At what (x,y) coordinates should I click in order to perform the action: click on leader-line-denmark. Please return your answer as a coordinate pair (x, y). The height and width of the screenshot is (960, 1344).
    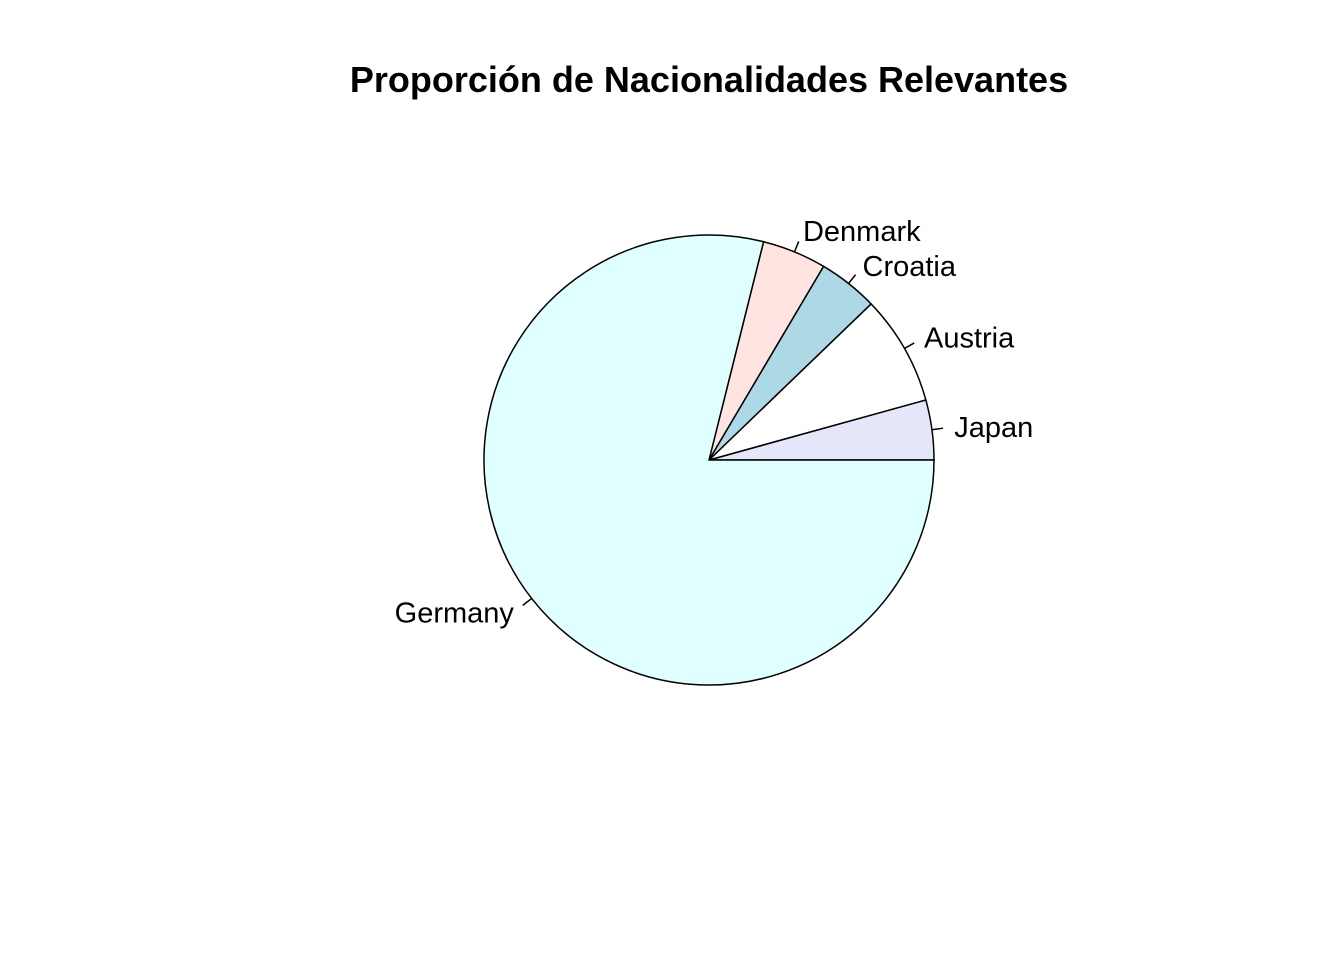
    Looking at the image, I should click on (796, 247).